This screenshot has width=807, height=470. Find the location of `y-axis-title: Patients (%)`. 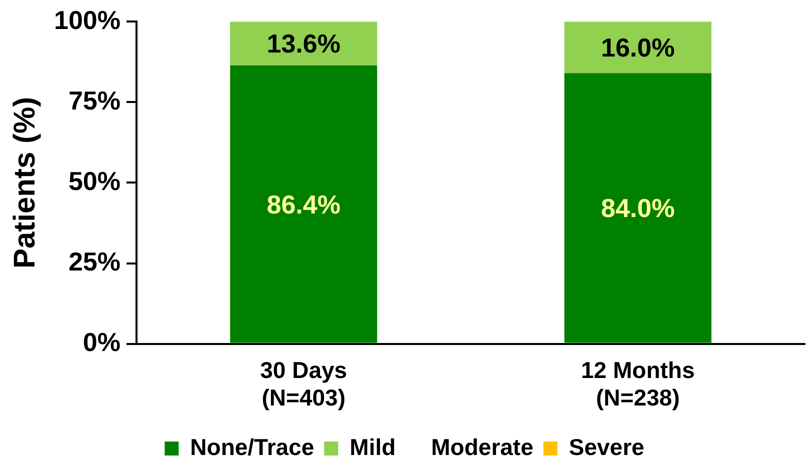

y-axis-title: Patients (%) is located at coordinates (25, 182).